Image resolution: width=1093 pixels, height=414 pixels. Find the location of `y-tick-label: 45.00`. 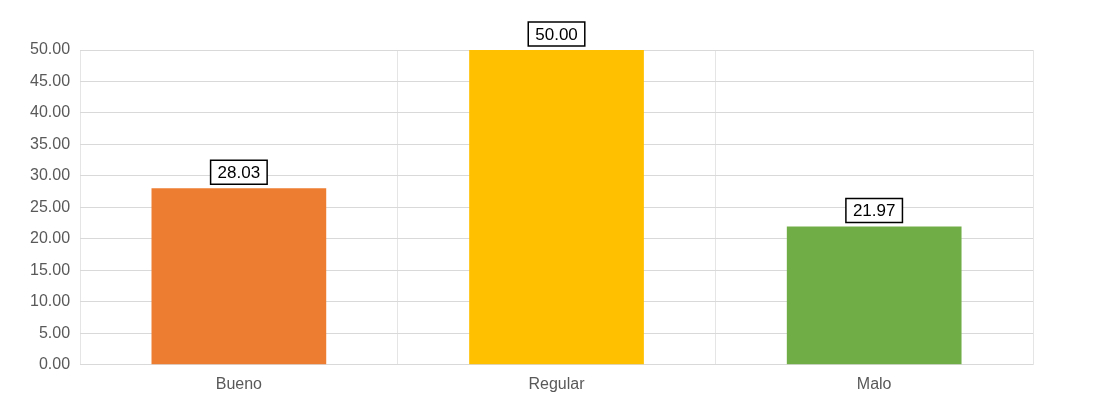

y-tick-label: 45.00 is located at coordinates (50, 80).